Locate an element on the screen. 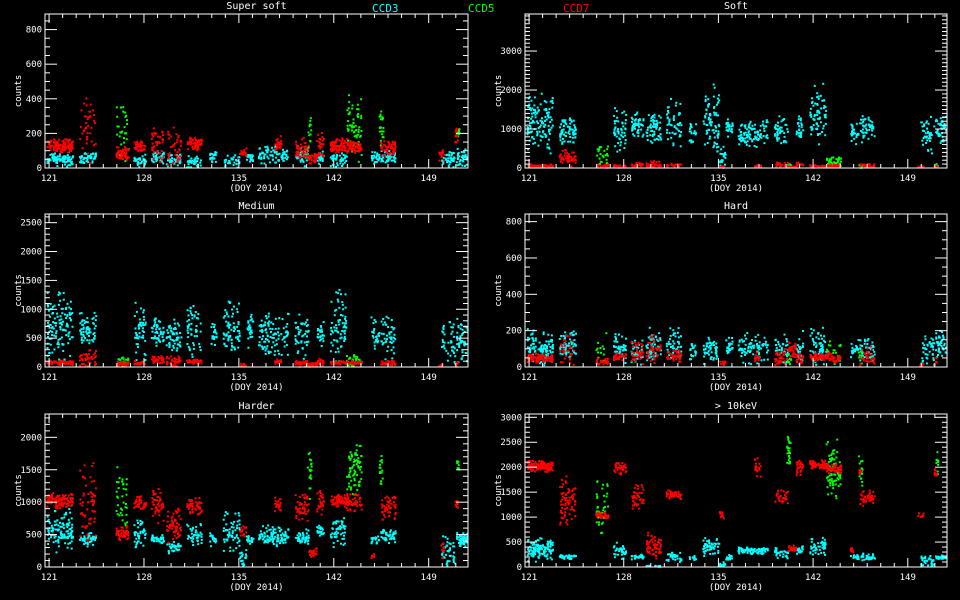 The height and width of the screenshot is (600, 960). legend-ccd3: CCD3 is located at coordinates (385, 8).